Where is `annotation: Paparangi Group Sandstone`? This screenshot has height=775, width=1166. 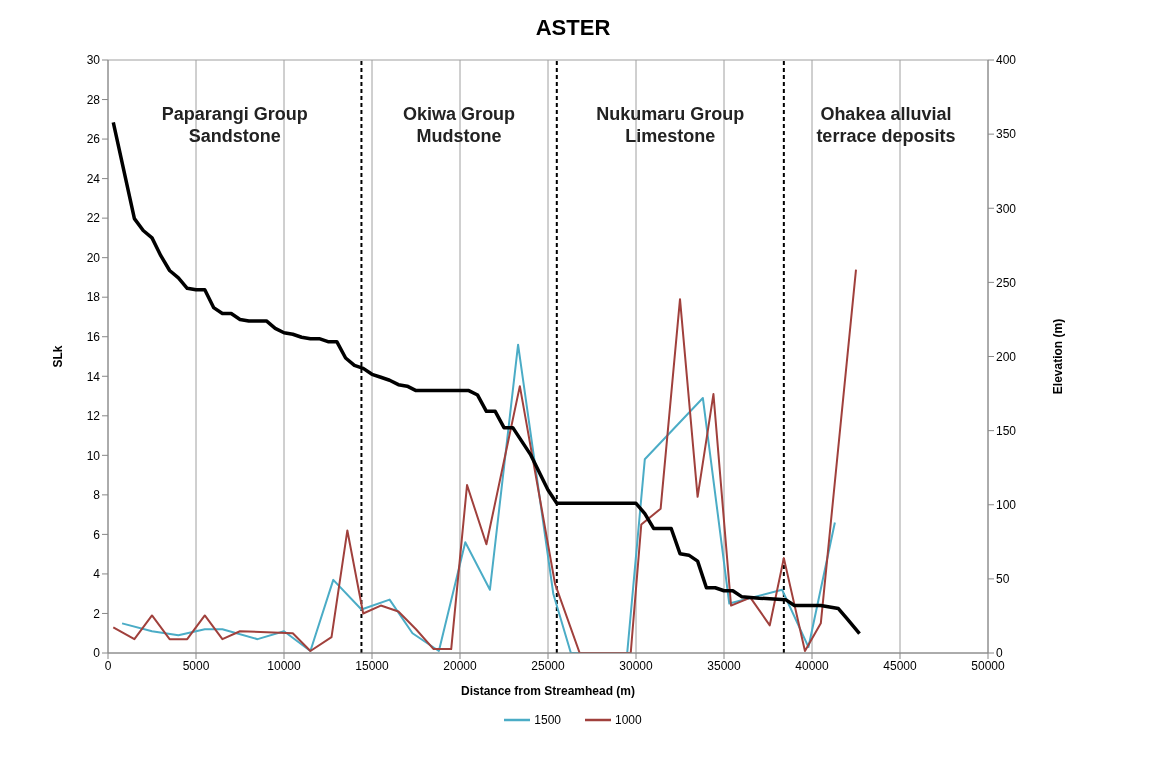 annotation: Paparangi Group Sandstone is located at coordinates (234, 125).